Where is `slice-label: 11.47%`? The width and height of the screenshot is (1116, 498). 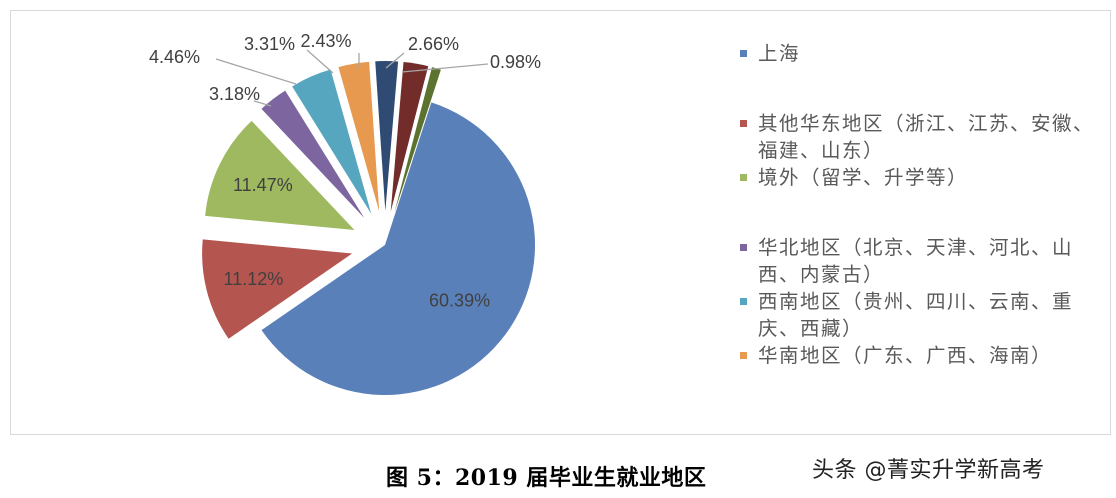 slice-label: 11.47% is located at coordinates (263, 185).